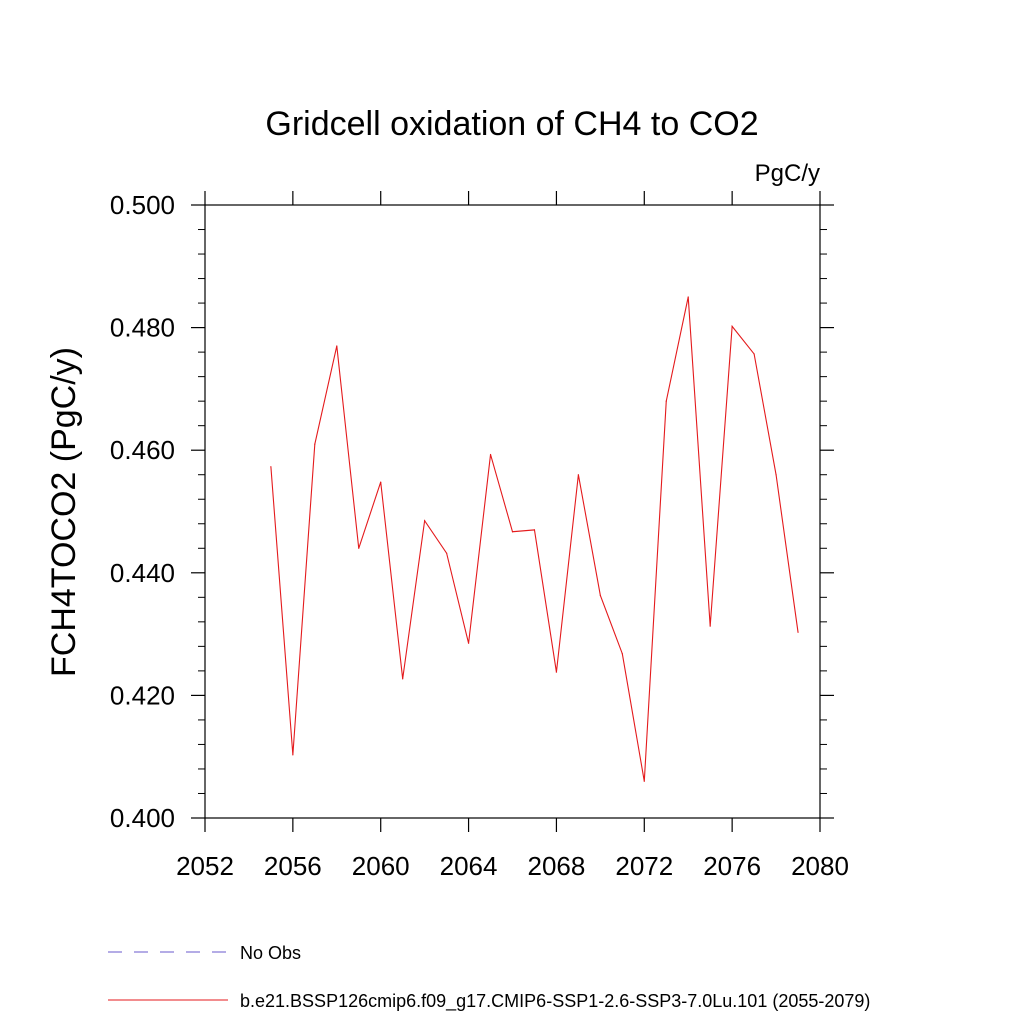  I want to click on units-label: PgC/y, so click(787, 173).